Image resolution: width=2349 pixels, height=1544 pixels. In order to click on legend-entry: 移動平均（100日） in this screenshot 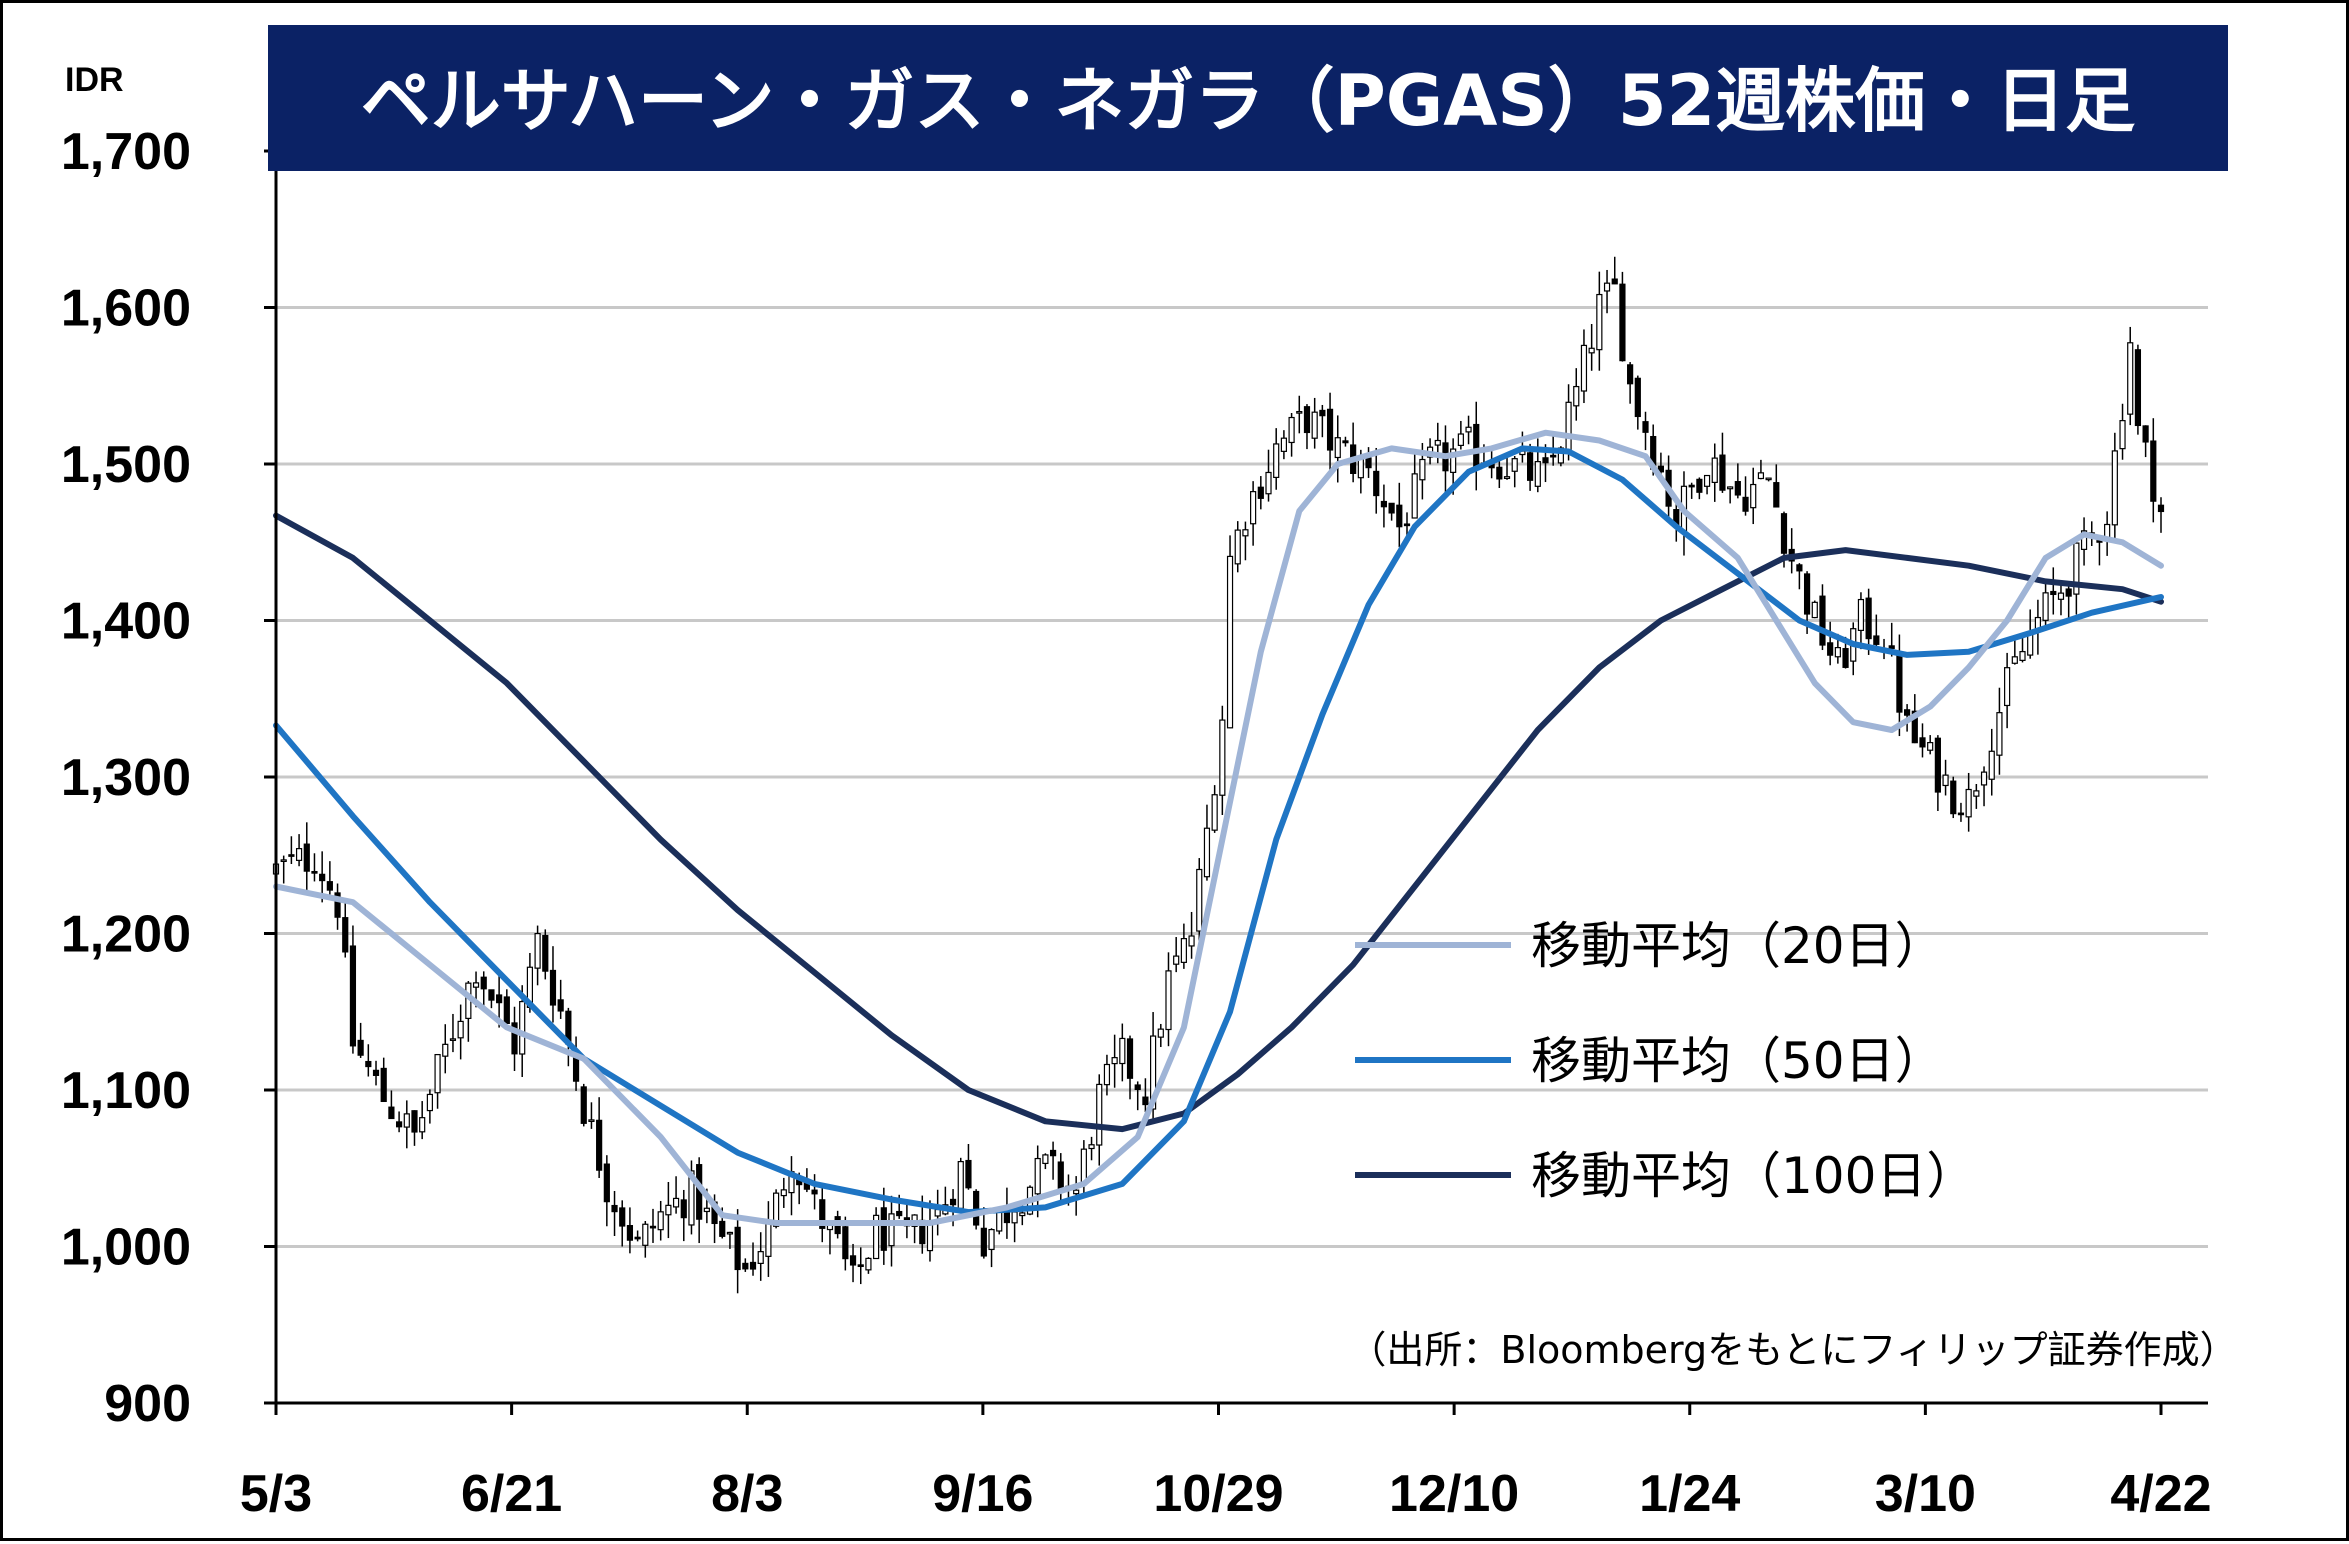, I will do `click(1665, 1176)`.